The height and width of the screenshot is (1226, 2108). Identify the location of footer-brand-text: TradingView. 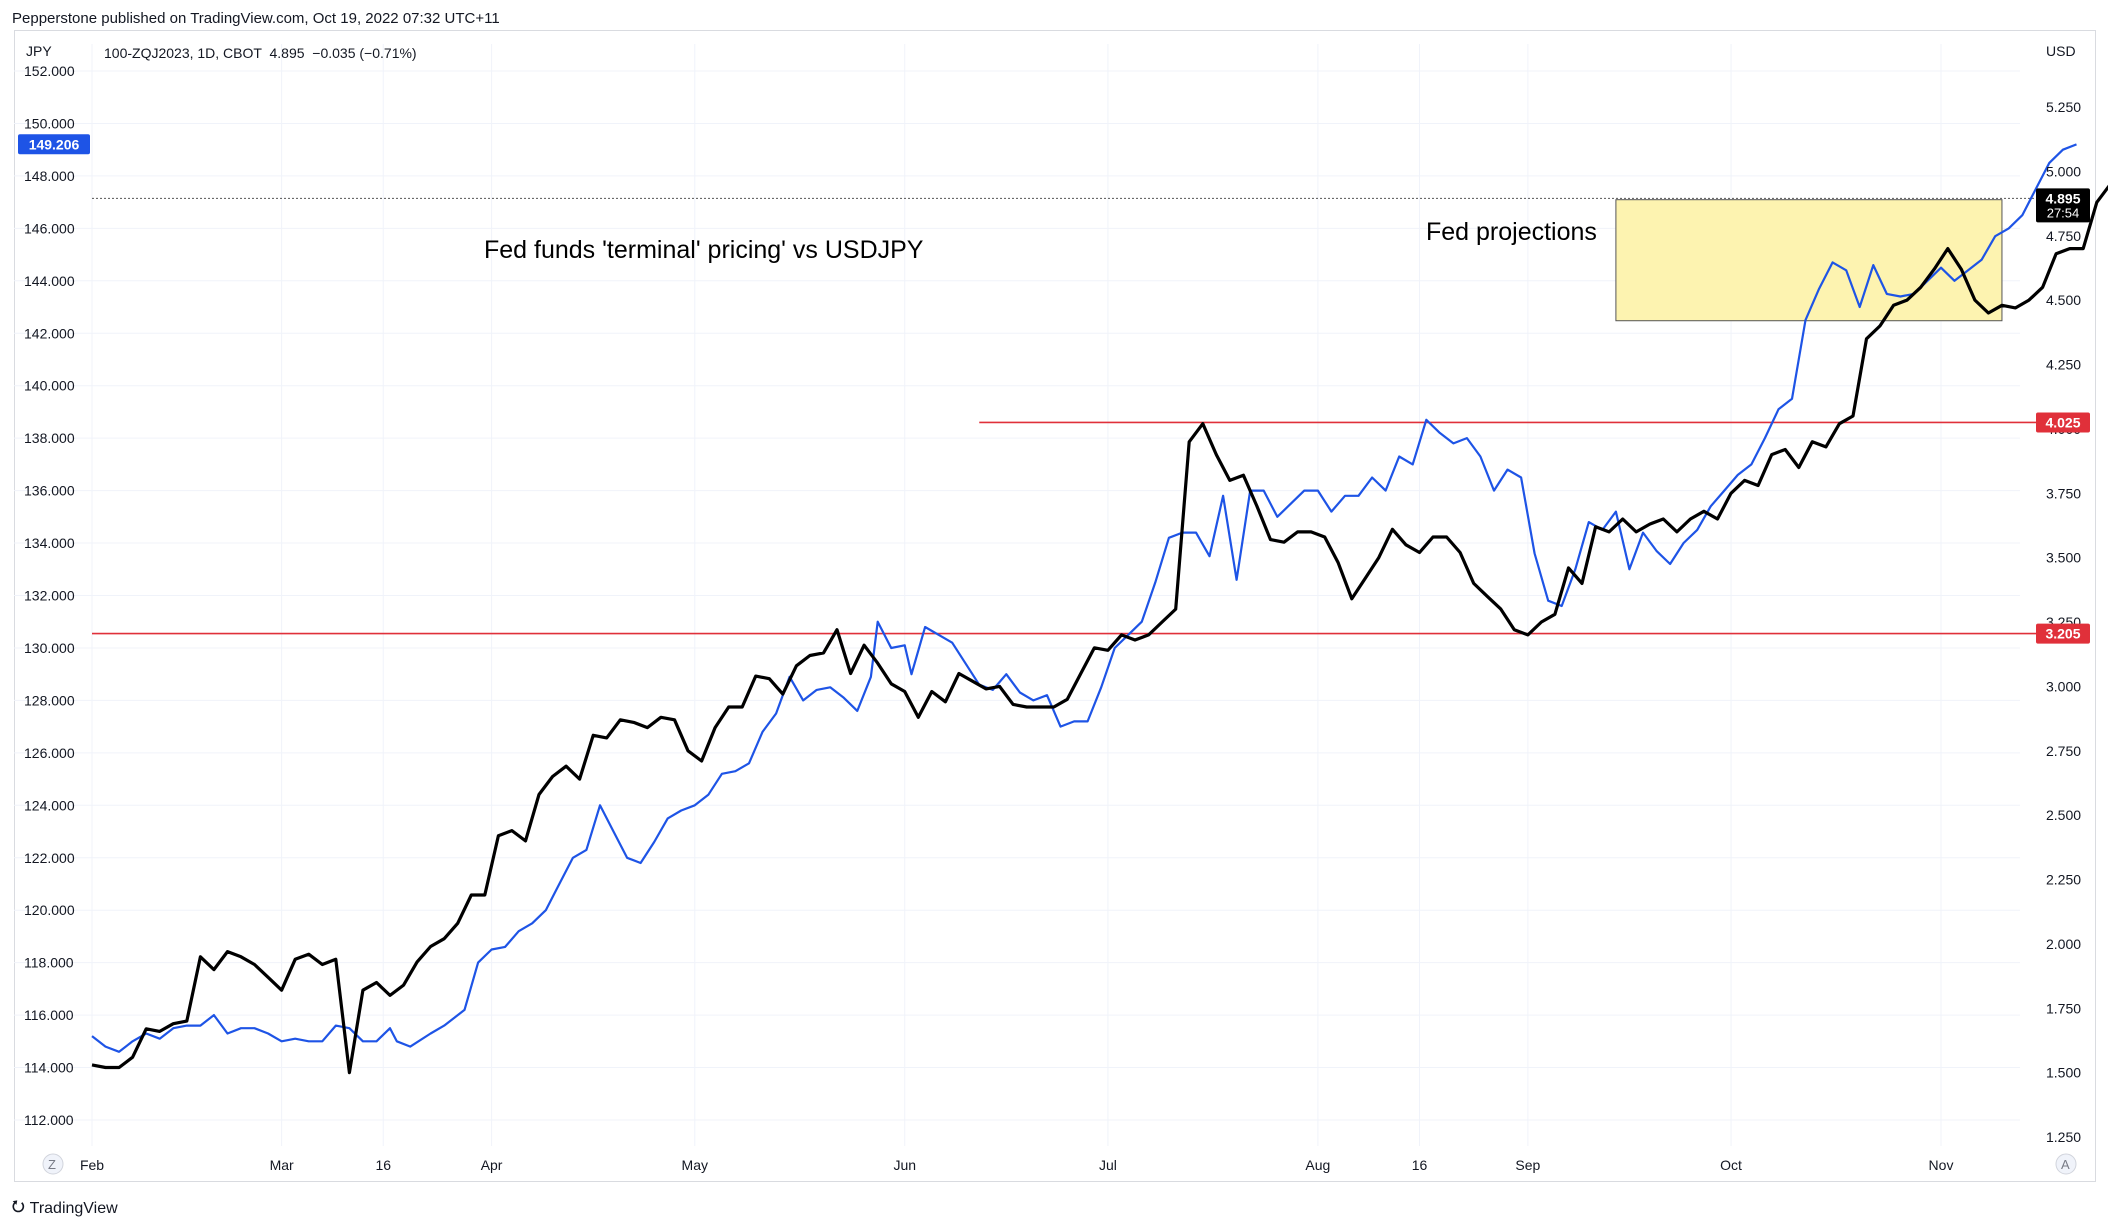
(73, 1208).